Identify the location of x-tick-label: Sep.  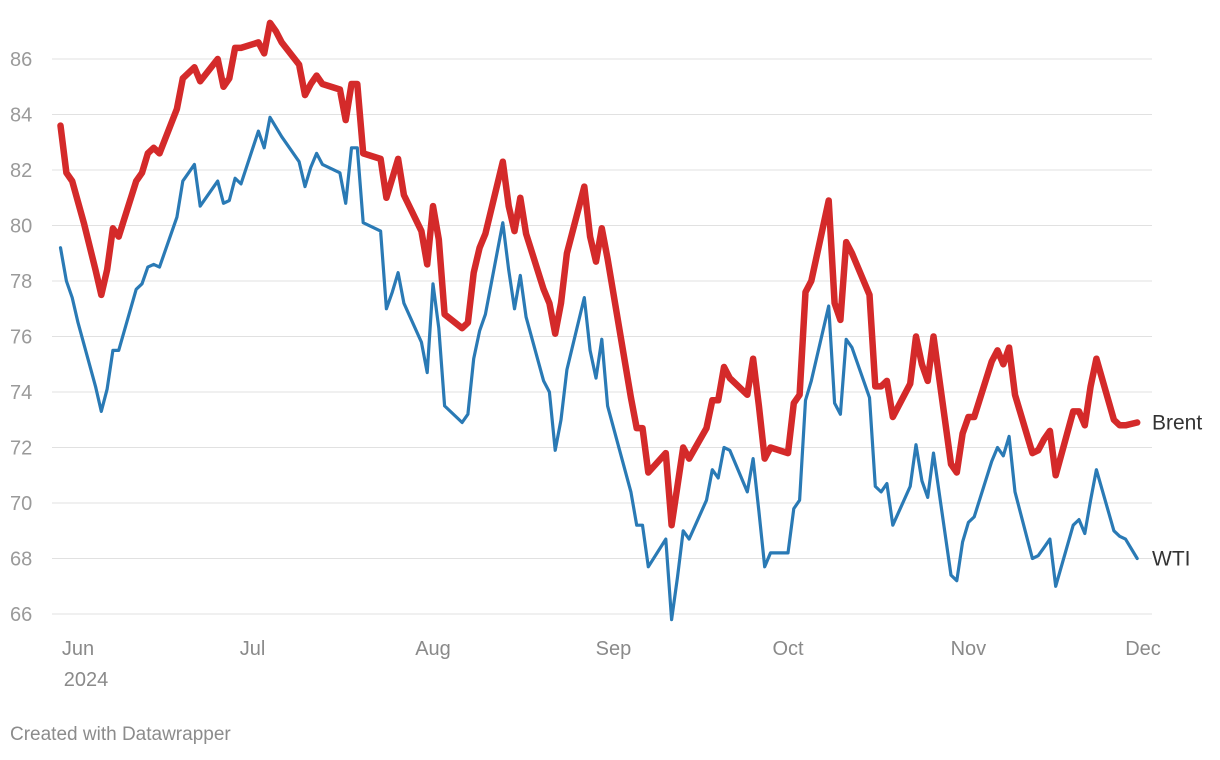
(614, 649).